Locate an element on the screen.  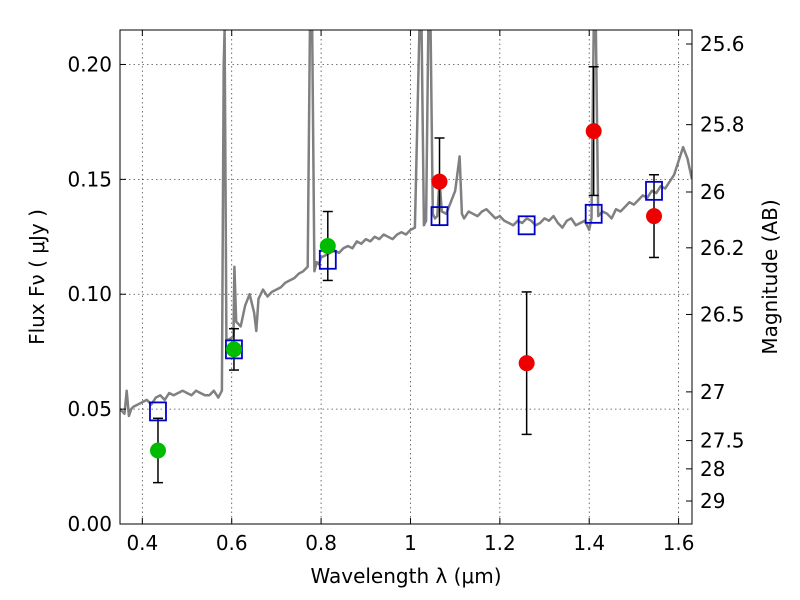
y-tick-label: 0.10 is located at coordinates (89, 294).